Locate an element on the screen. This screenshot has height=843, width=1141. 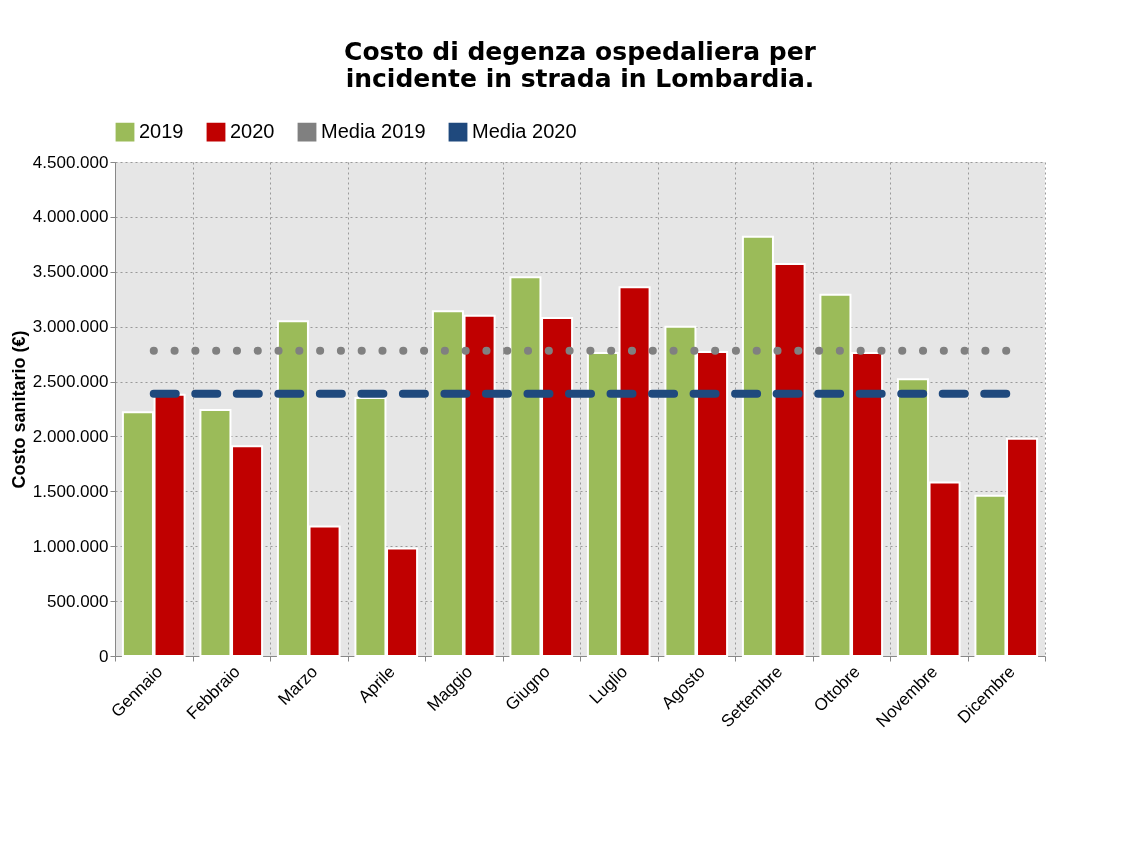
y-tick-label: 2.500.000 is located at coordinates (70, 382).